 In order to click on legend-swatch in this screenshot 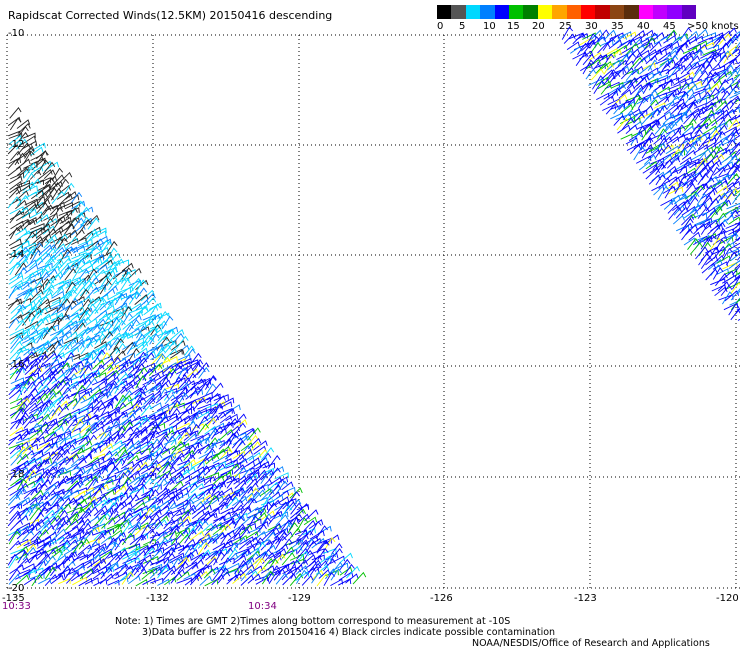, I will do `click(516, 12)`.